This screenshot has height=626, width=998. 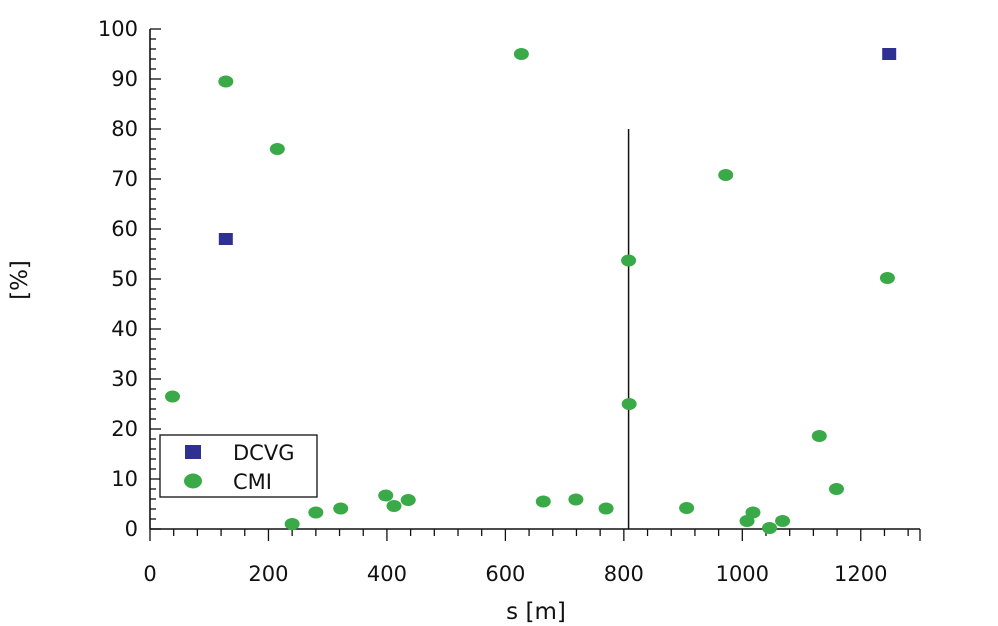 I want to click on x-axis-title: s [m], so click(x=536, y=612).